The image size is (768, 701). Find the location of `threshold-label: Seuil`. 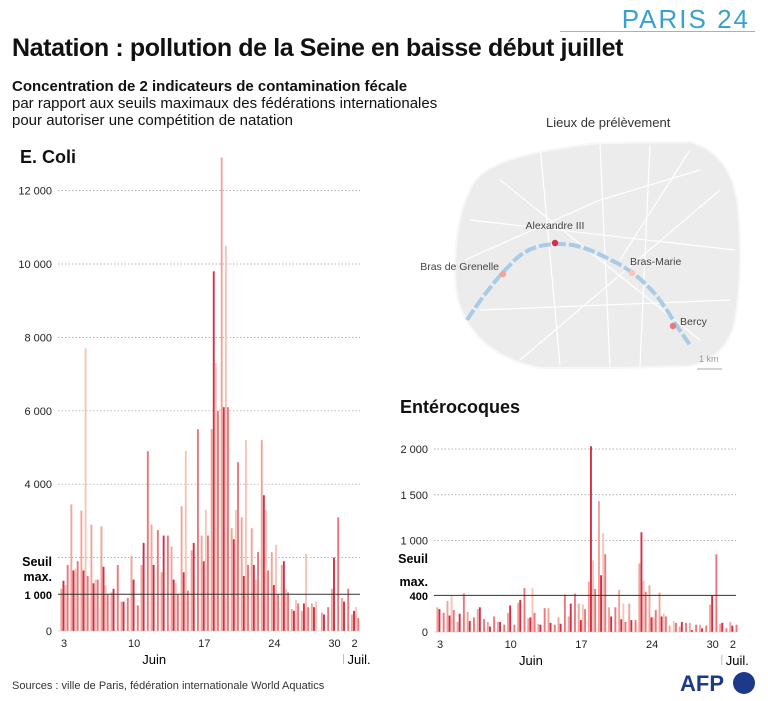

threshold-label: Seuil is located at coordinates (413, 559).